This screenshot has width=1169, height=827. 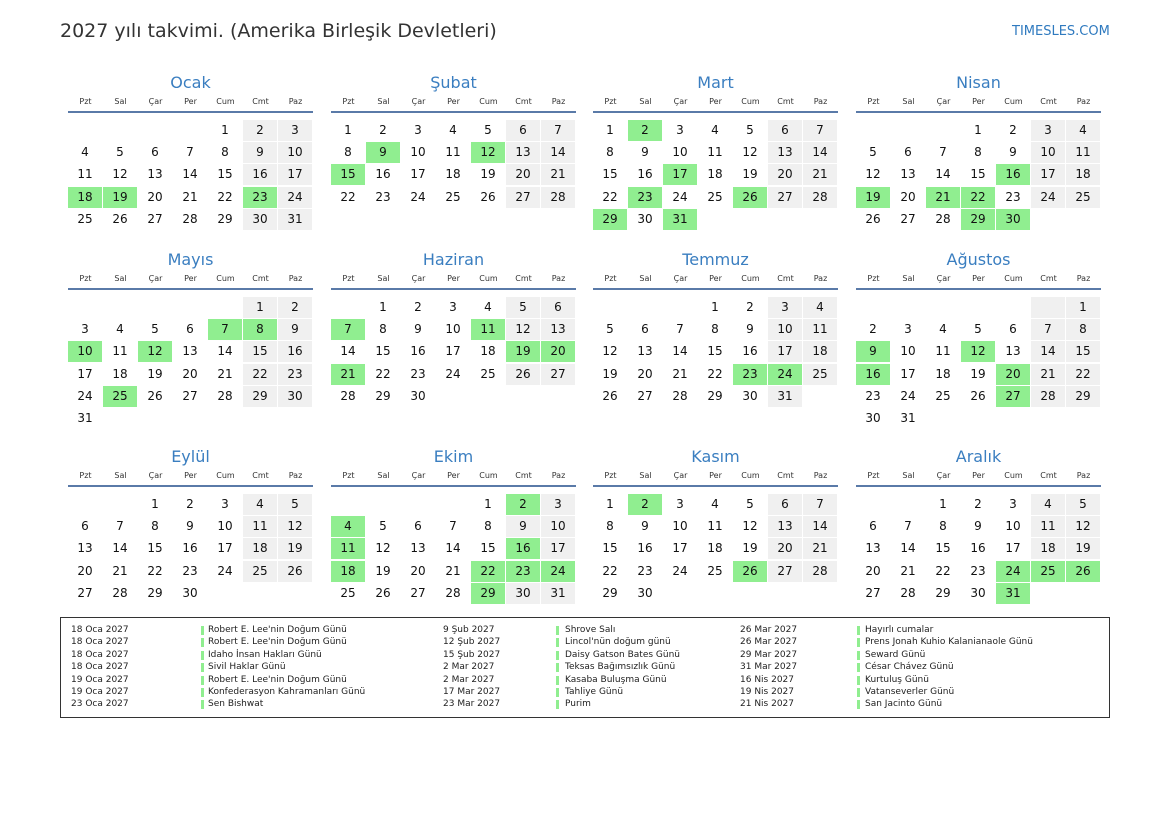 What do you see at coordinates (1061, 31) in the screenshot?
I see `brand-link: TIMESLES.COM` at bounding box center [1061, 31].